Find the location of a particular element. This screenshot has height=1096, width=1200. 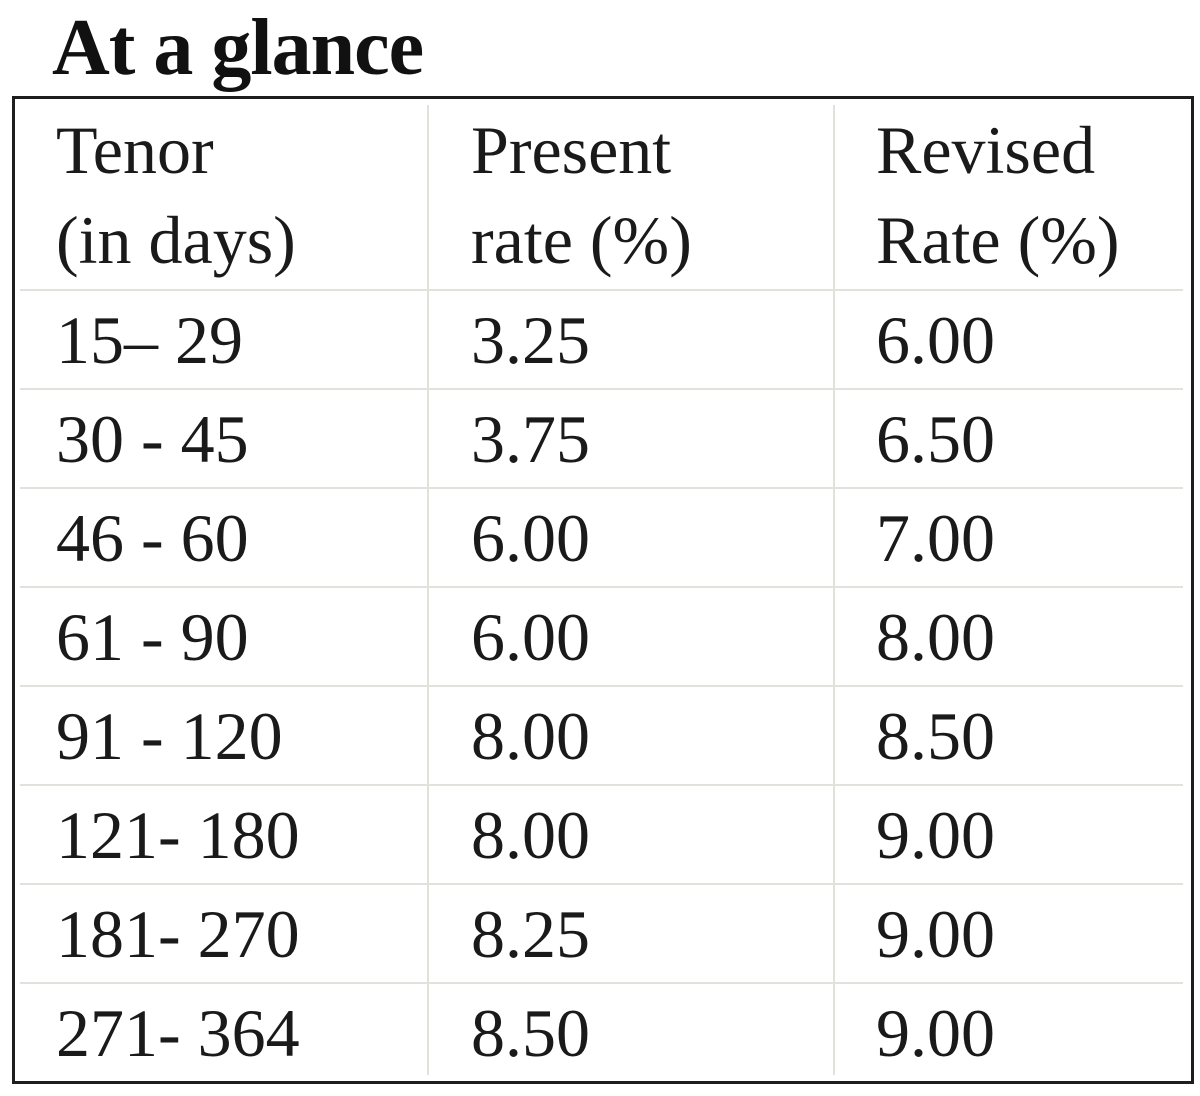

cell-revised-rate: 7.00 is located at coordinates (935, 537).